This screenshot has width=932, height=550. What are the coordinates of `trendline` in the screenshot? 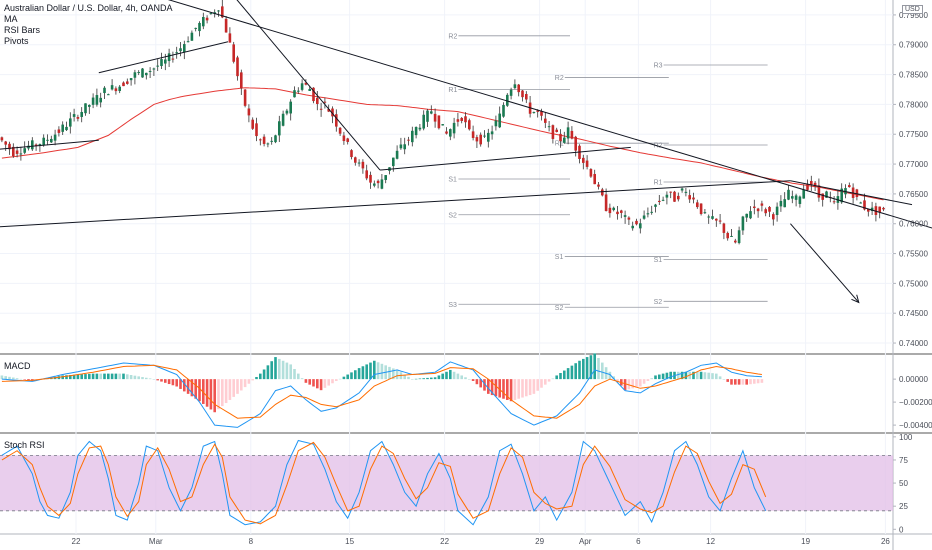 It's located at (308, 85).